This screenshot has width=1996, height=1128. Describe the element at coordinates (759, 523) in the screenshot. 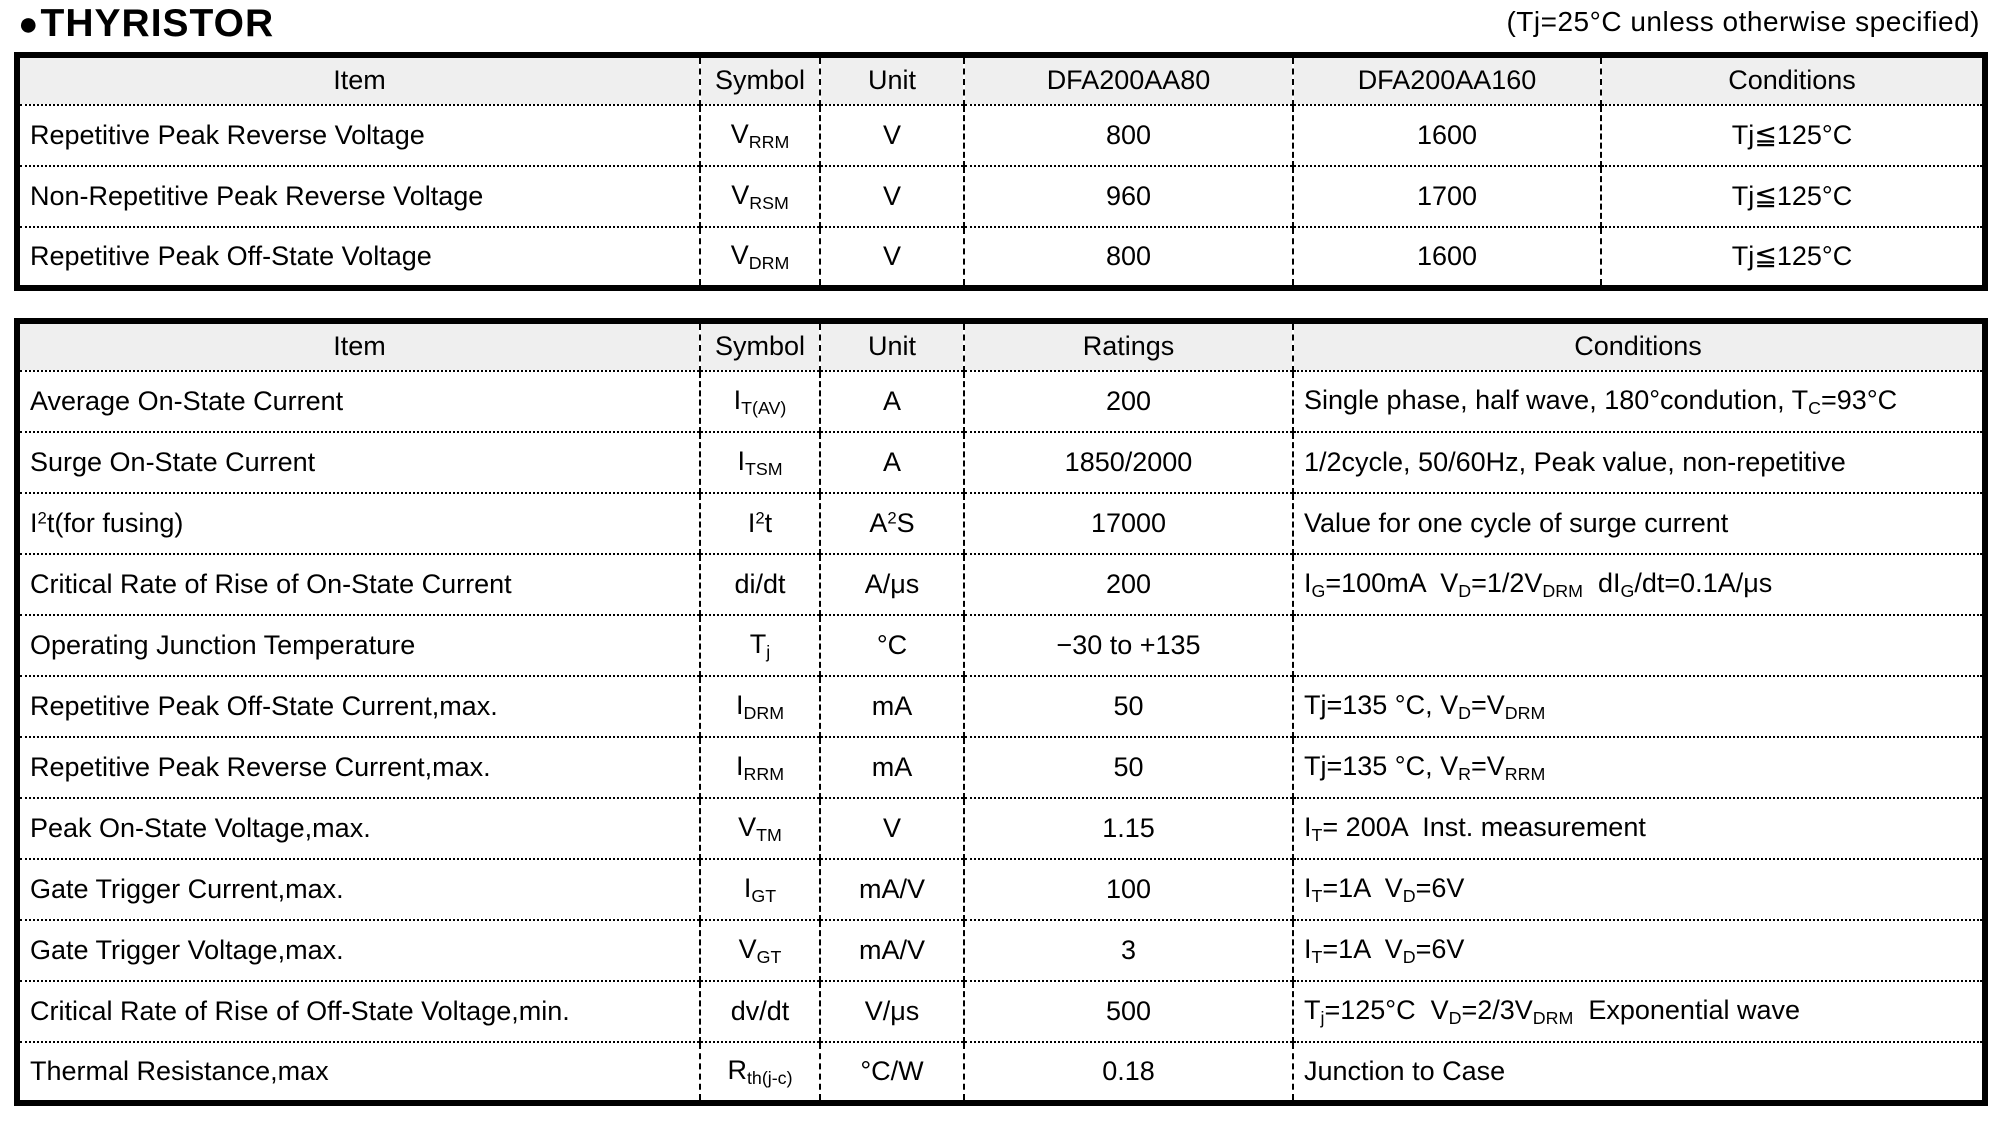

I see `cell: I2t` at that location.